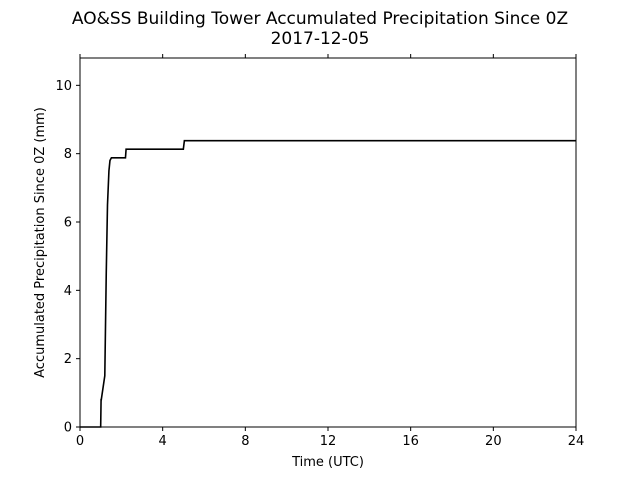 The height and width of the screenshot is (484, 640). What do you see at coordinates (327, 462) in the screenshot?
I see `x-axis-label: Time (UTC)` at bounding box center [327, 462].